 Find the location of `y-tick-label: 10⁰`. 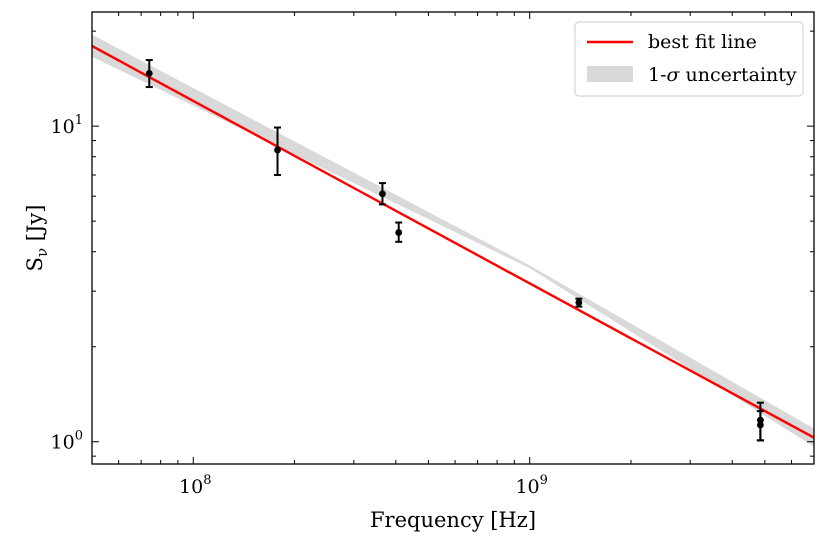

y-tick-label: 10⁰ is located at coordinates (67, 441).